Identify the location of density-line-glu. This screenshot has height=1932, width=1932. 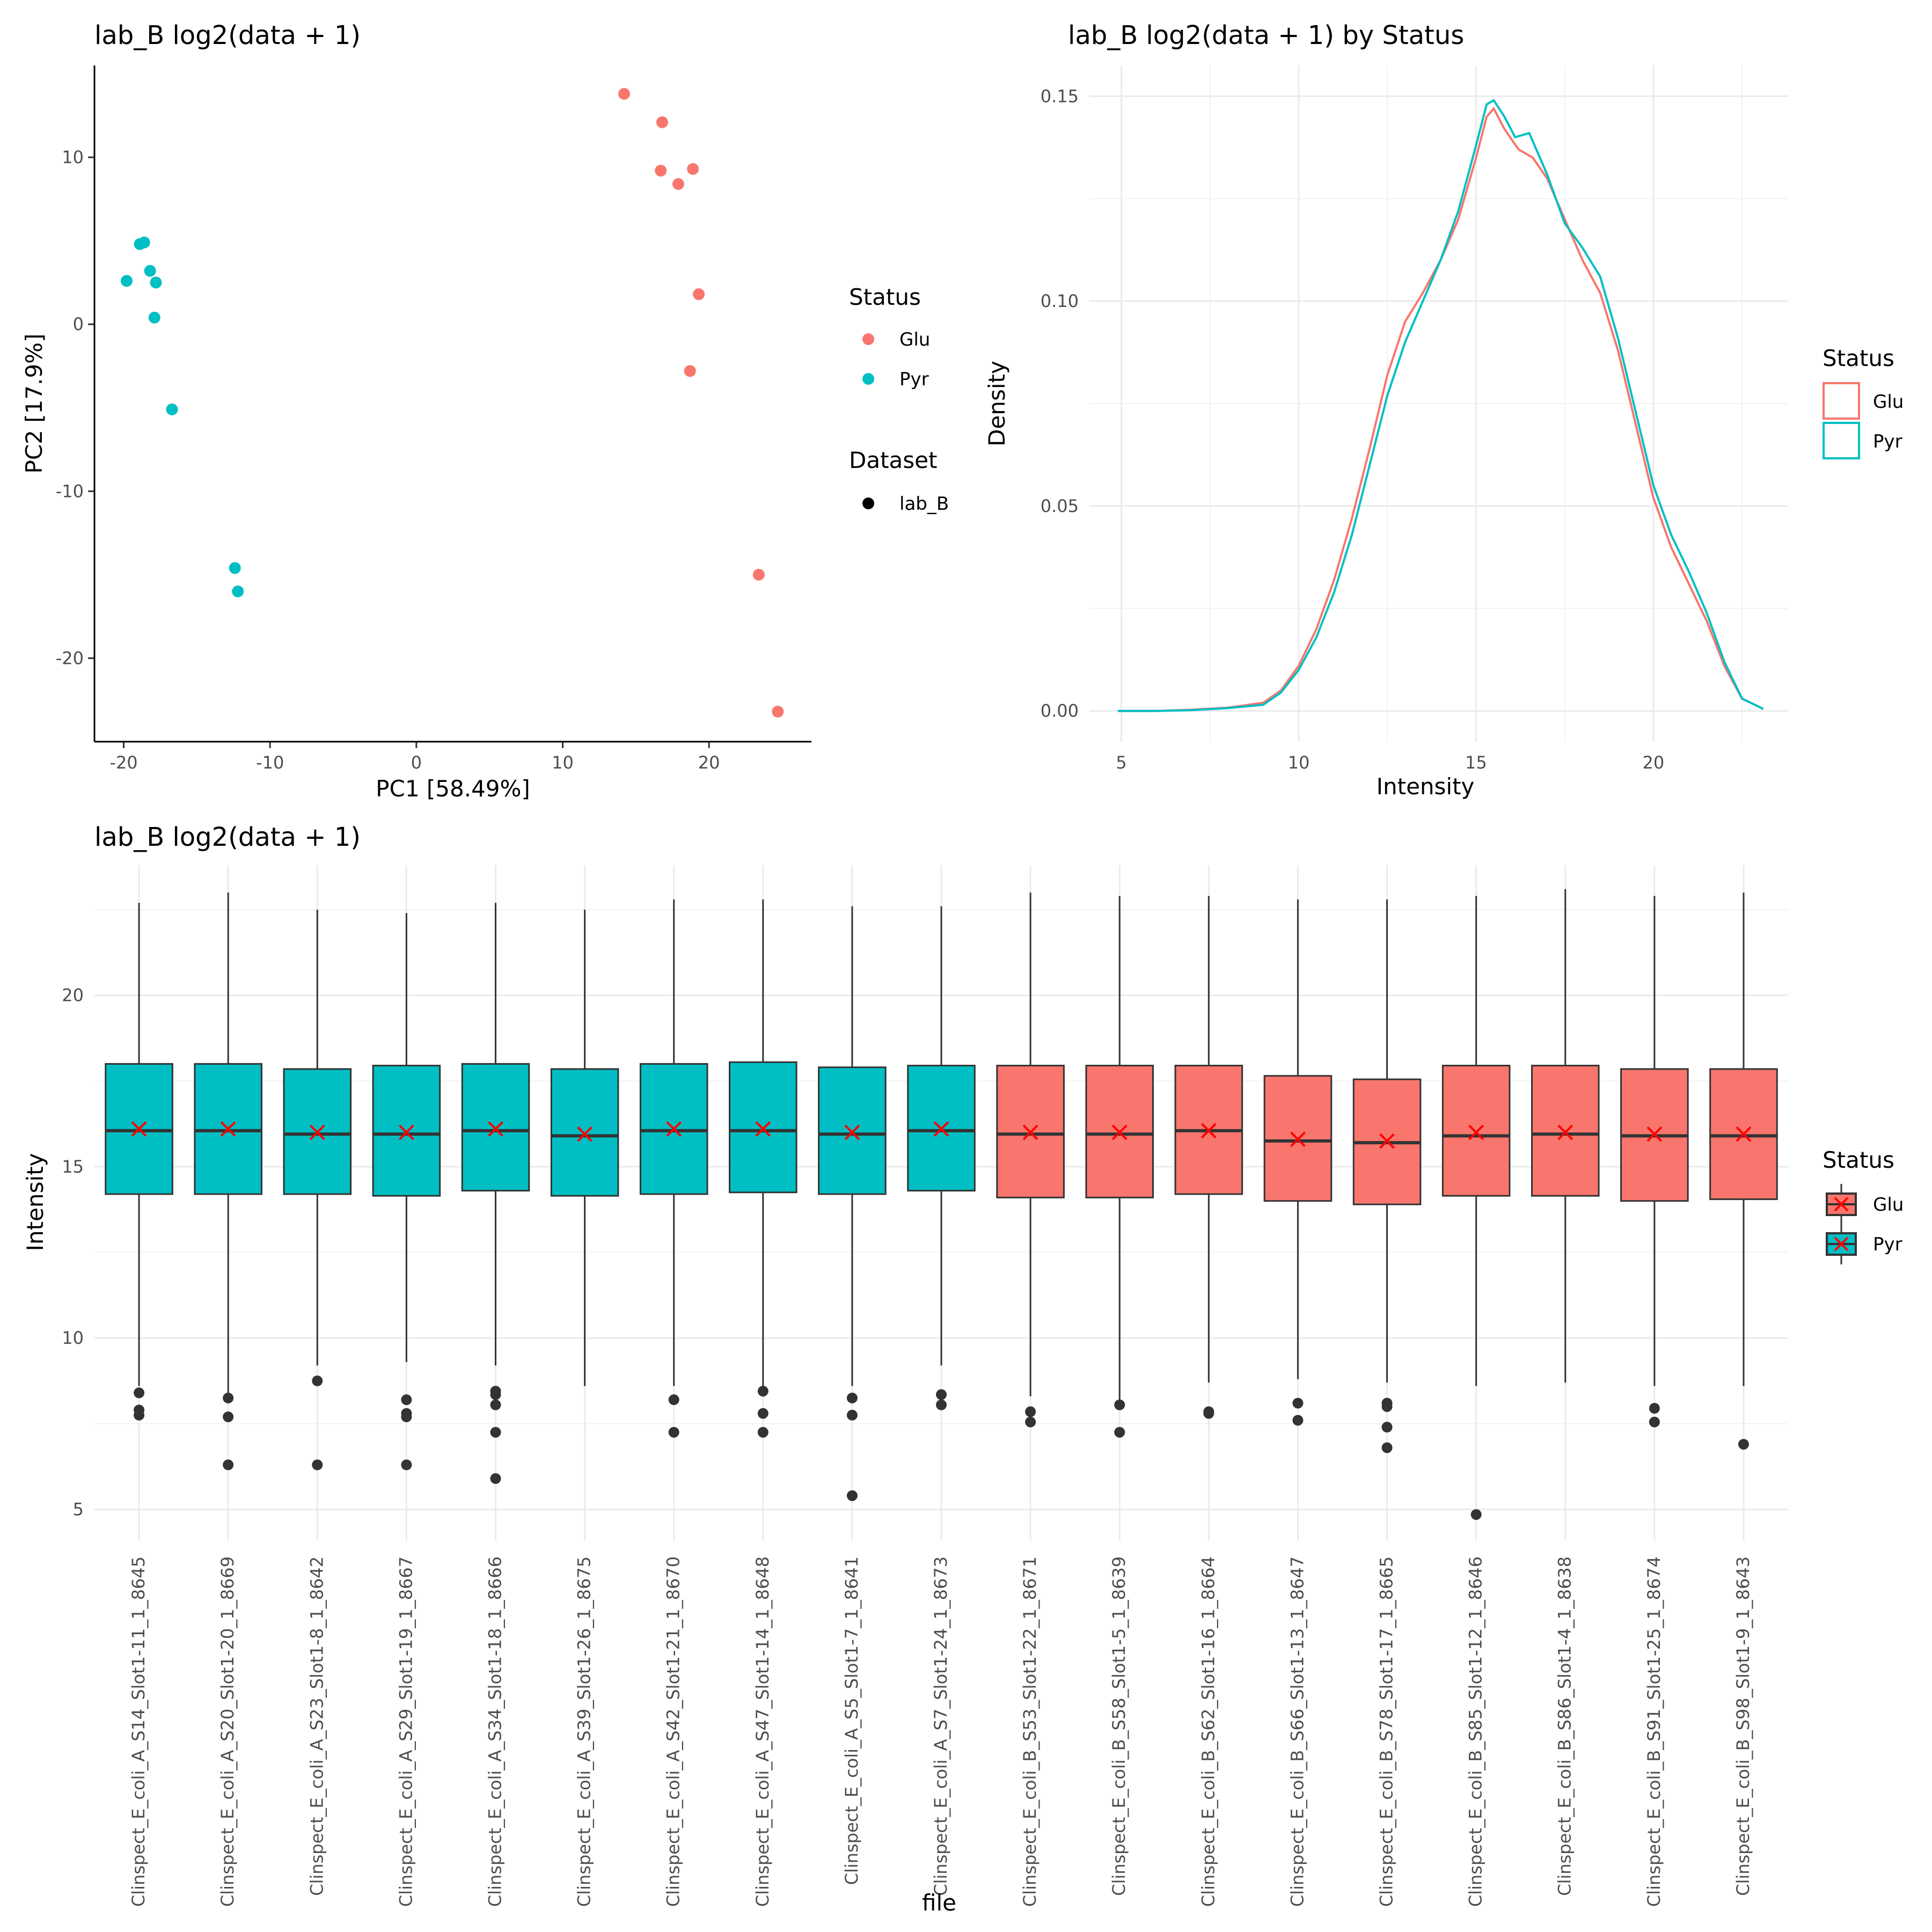
(1440, 409).